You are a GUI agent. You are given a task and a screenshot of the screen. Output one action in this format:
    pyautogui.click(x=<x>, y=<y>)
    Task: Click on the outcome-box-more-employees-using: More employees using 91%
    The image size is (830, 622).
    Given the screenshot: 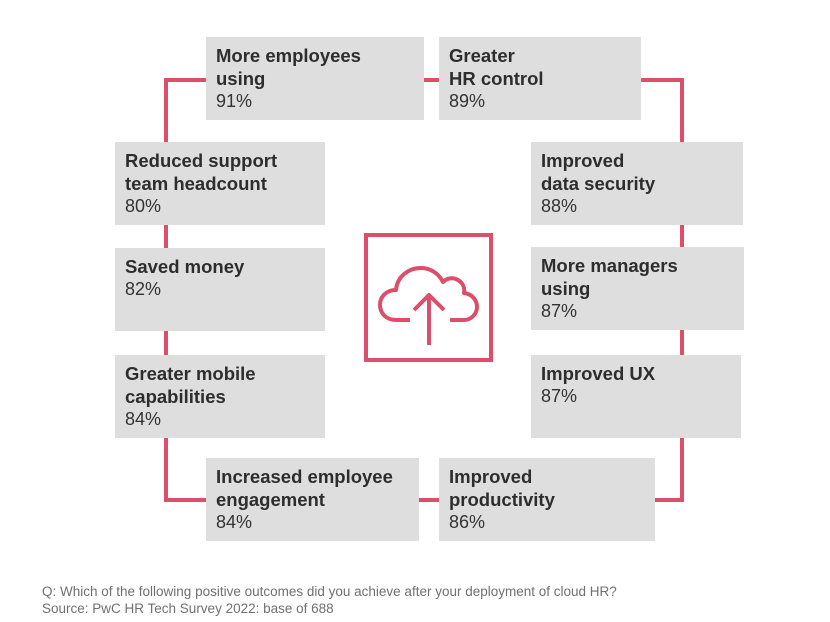 What is the action you would take?
    pyautogui.click(x=315, y=78)
    